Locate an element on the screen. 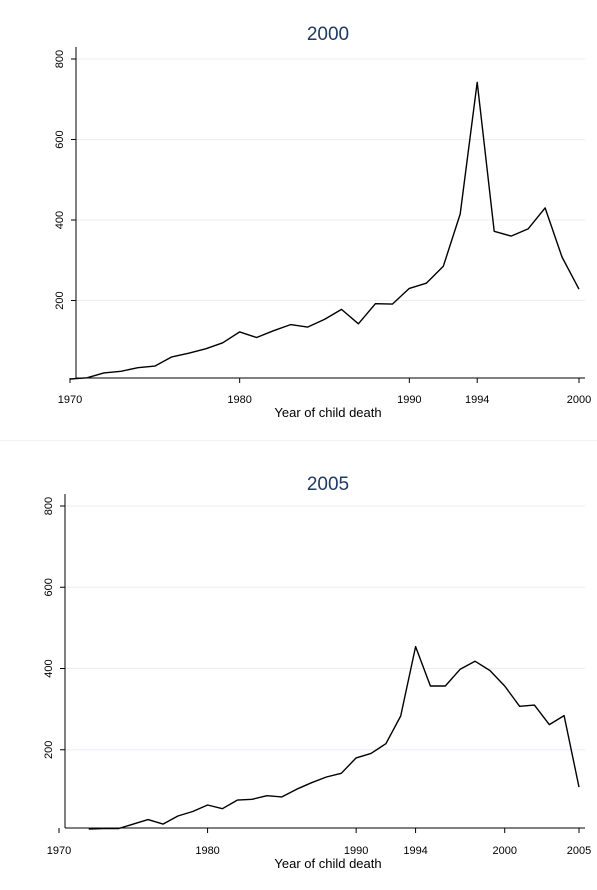 The width and height of the screenshot is (597, 890). panel-divider is located at coordinates (298, 440).